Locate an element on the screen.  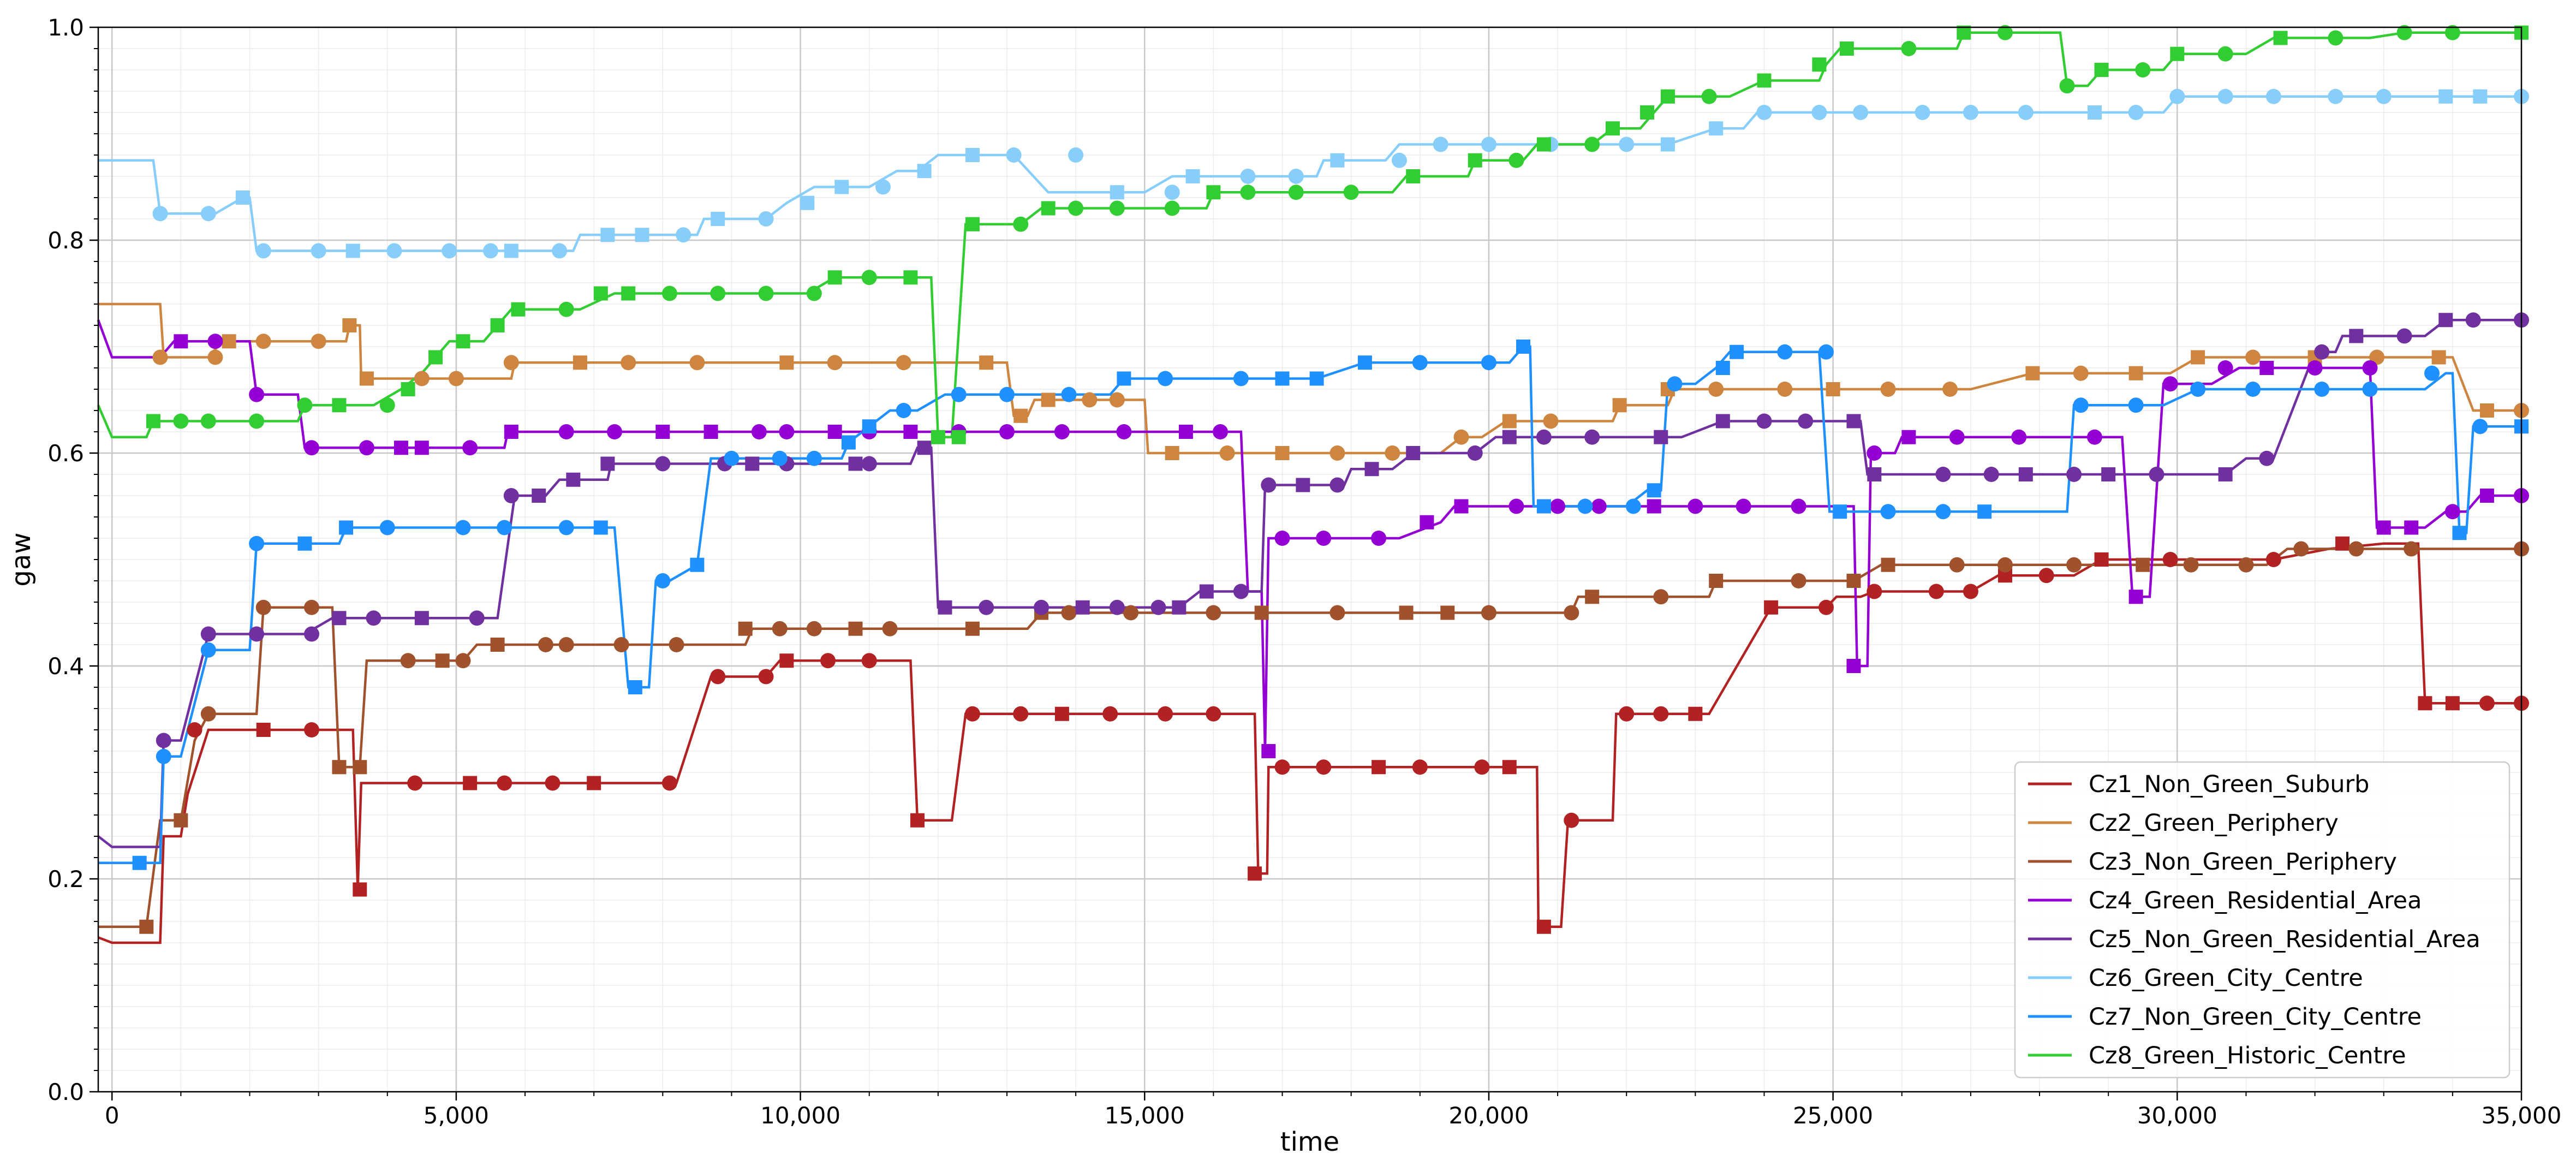
x-tick-label: 30,000 is located at coordinates (2177, 1115).